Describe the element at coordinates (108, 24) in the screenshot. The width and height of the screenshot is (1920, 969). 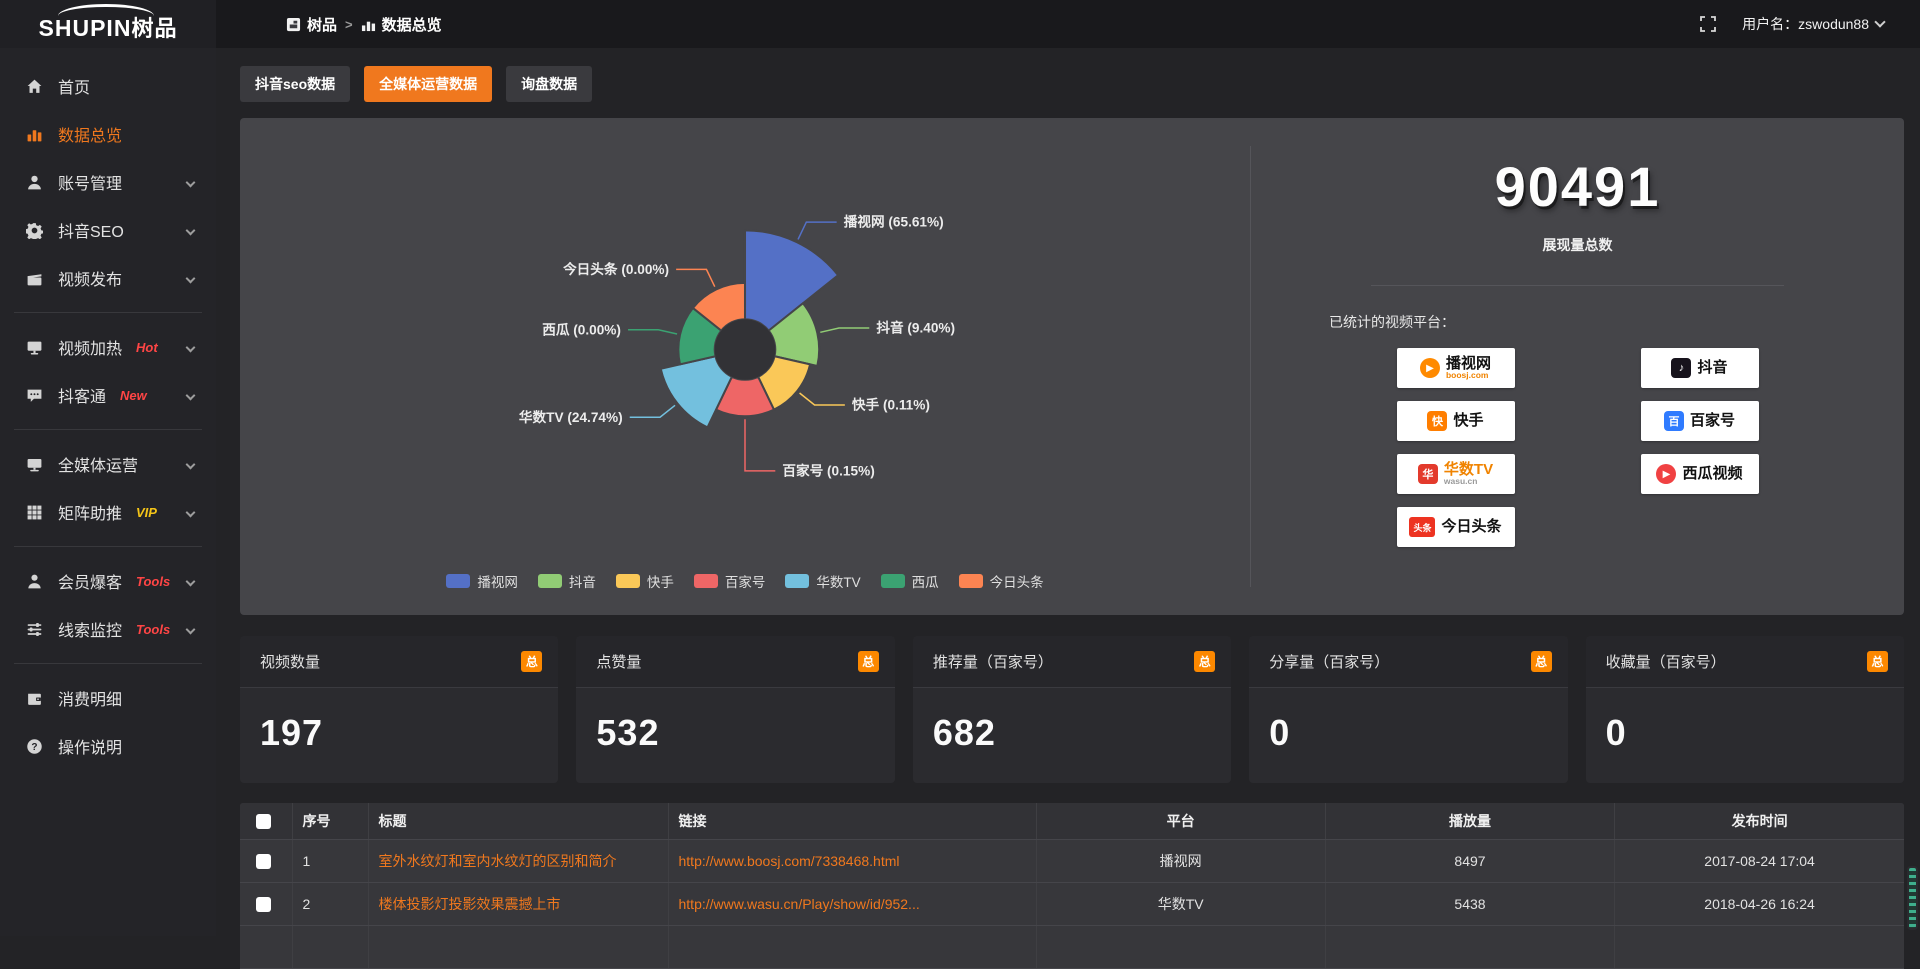
I see `app-logo: SHUPIN树品` at that location.